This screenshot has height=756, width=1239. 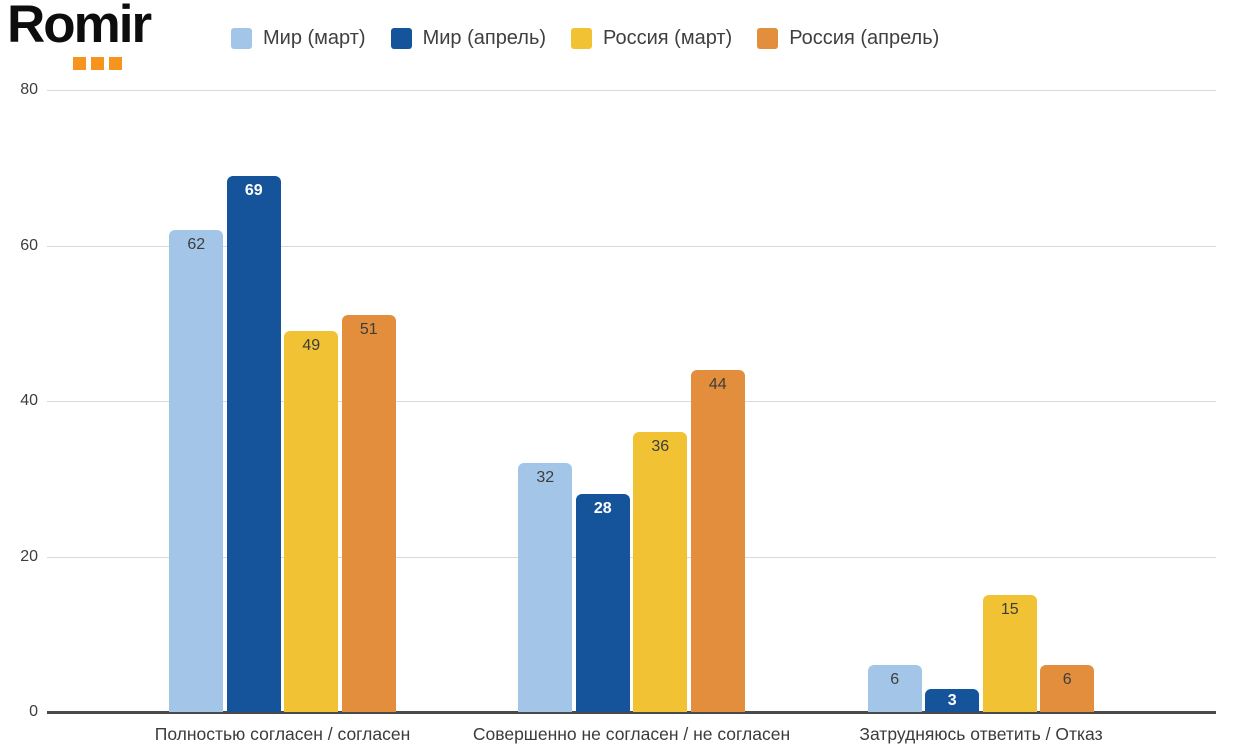 What do you see at coordinates (368, 330) in the screenshot?
I see `bar-value-label: 51` at bounding box center [368, 330].